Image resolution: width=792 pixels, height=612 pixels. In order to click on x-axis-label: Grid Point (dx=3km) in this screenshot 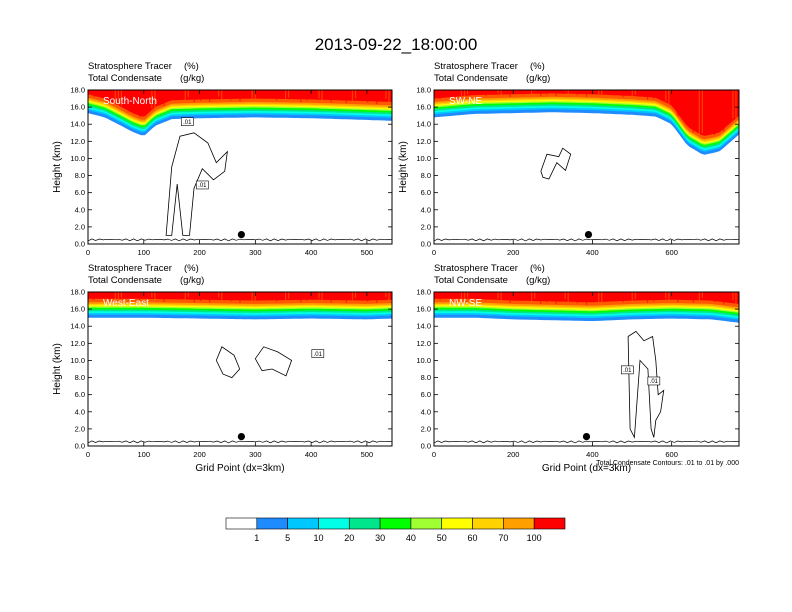, I will do `click(239, 468)`.